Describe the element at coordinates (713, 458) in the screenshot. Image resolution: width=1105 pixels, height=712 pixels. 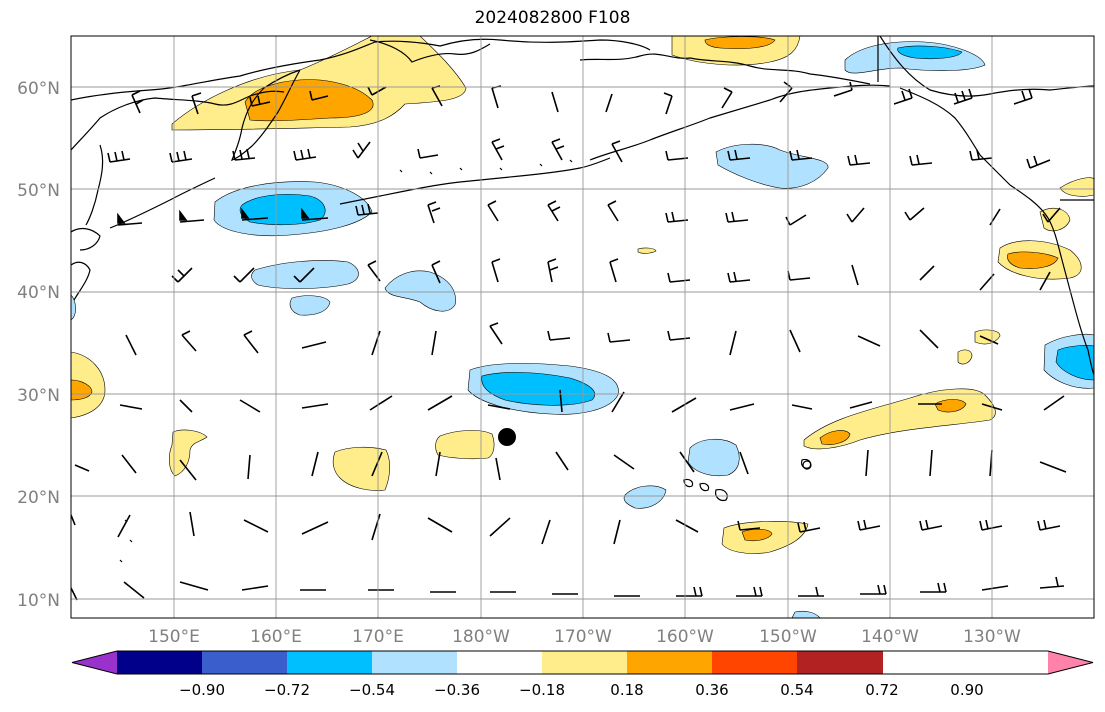
I see `anomaly-neg-hawaii` at that location.